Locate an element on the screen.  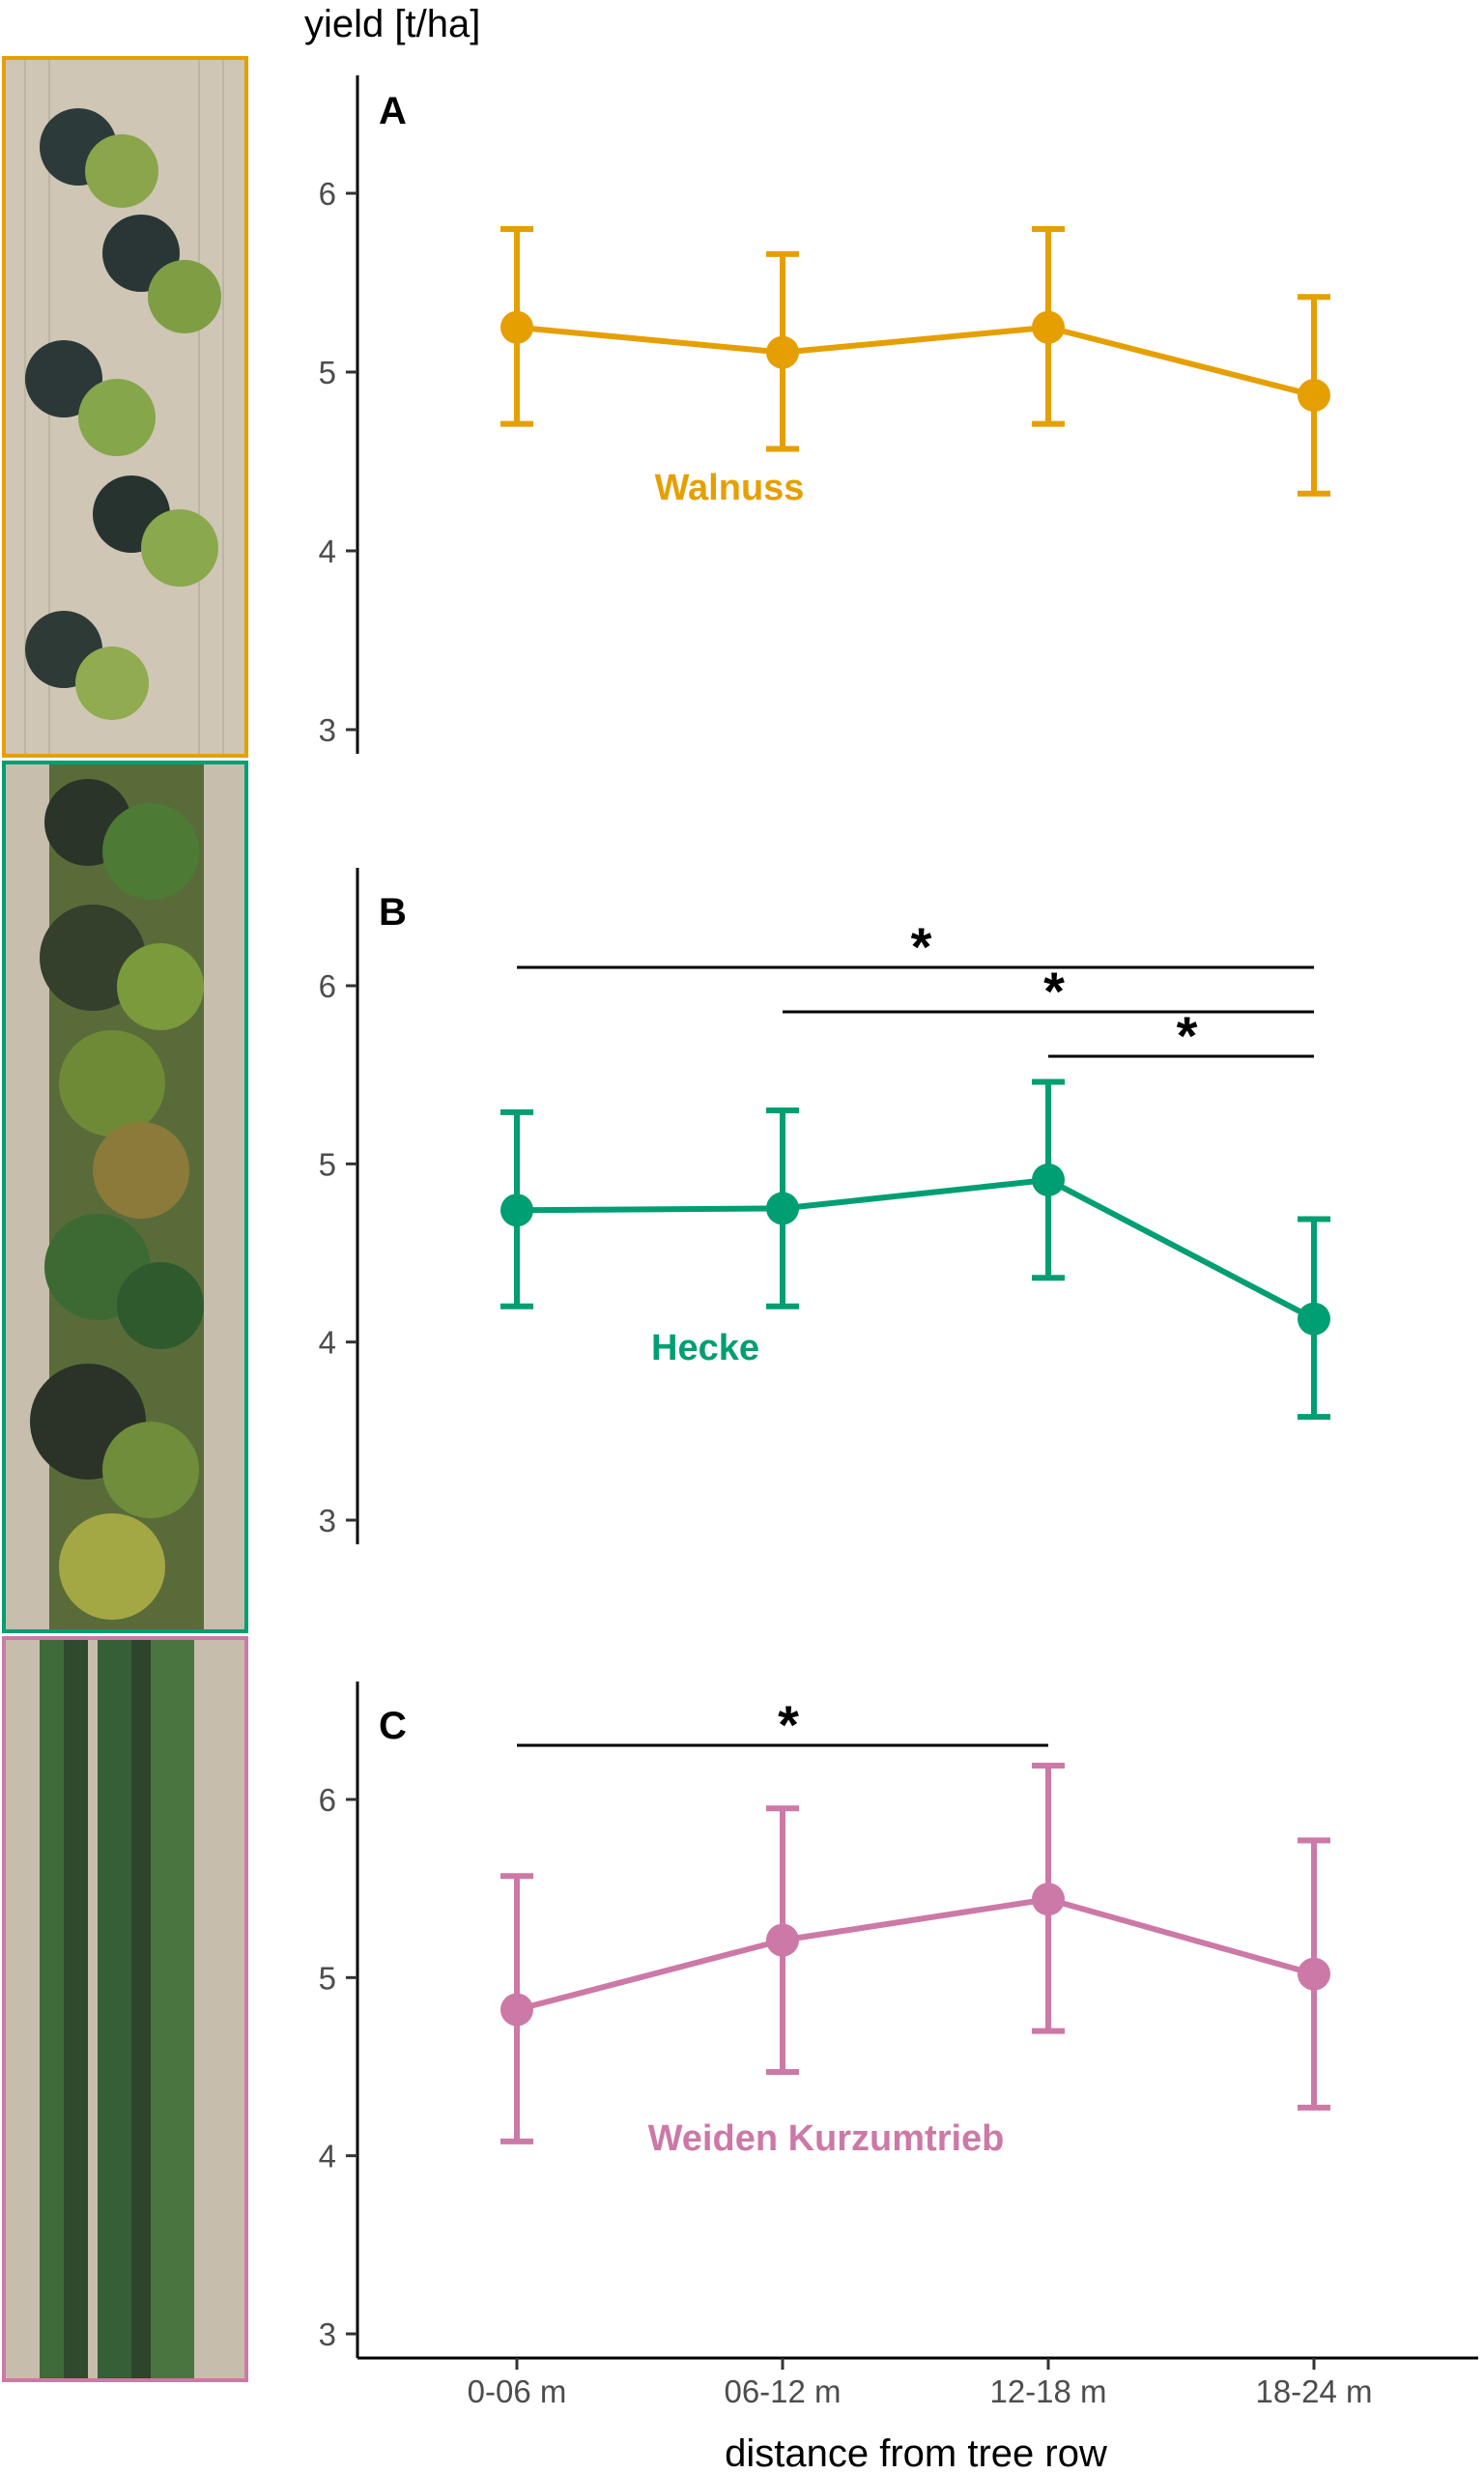
panel-b-series-line is located at coordinates (916, 1249).